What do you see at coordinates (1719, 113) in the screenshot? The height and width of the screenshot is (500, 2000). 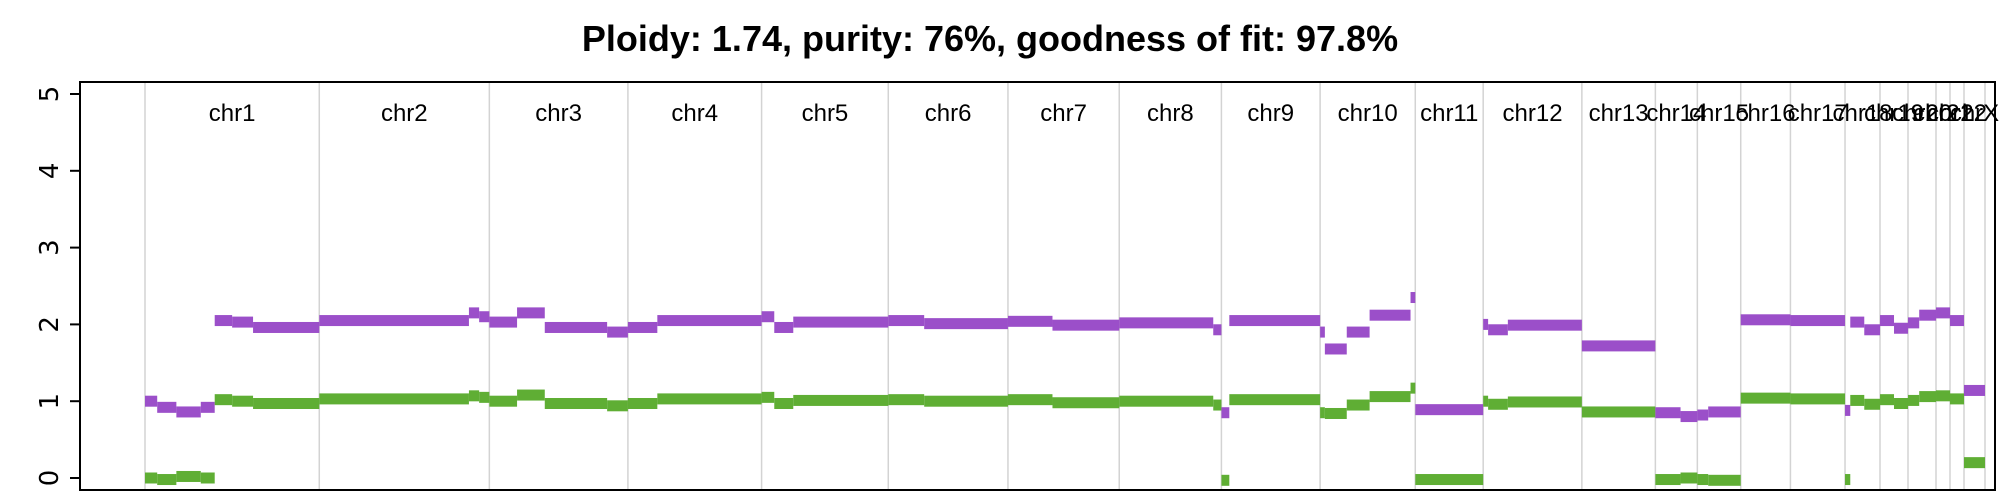 I see `chromosome-label: chr15` at bounding box center [1719, 113].